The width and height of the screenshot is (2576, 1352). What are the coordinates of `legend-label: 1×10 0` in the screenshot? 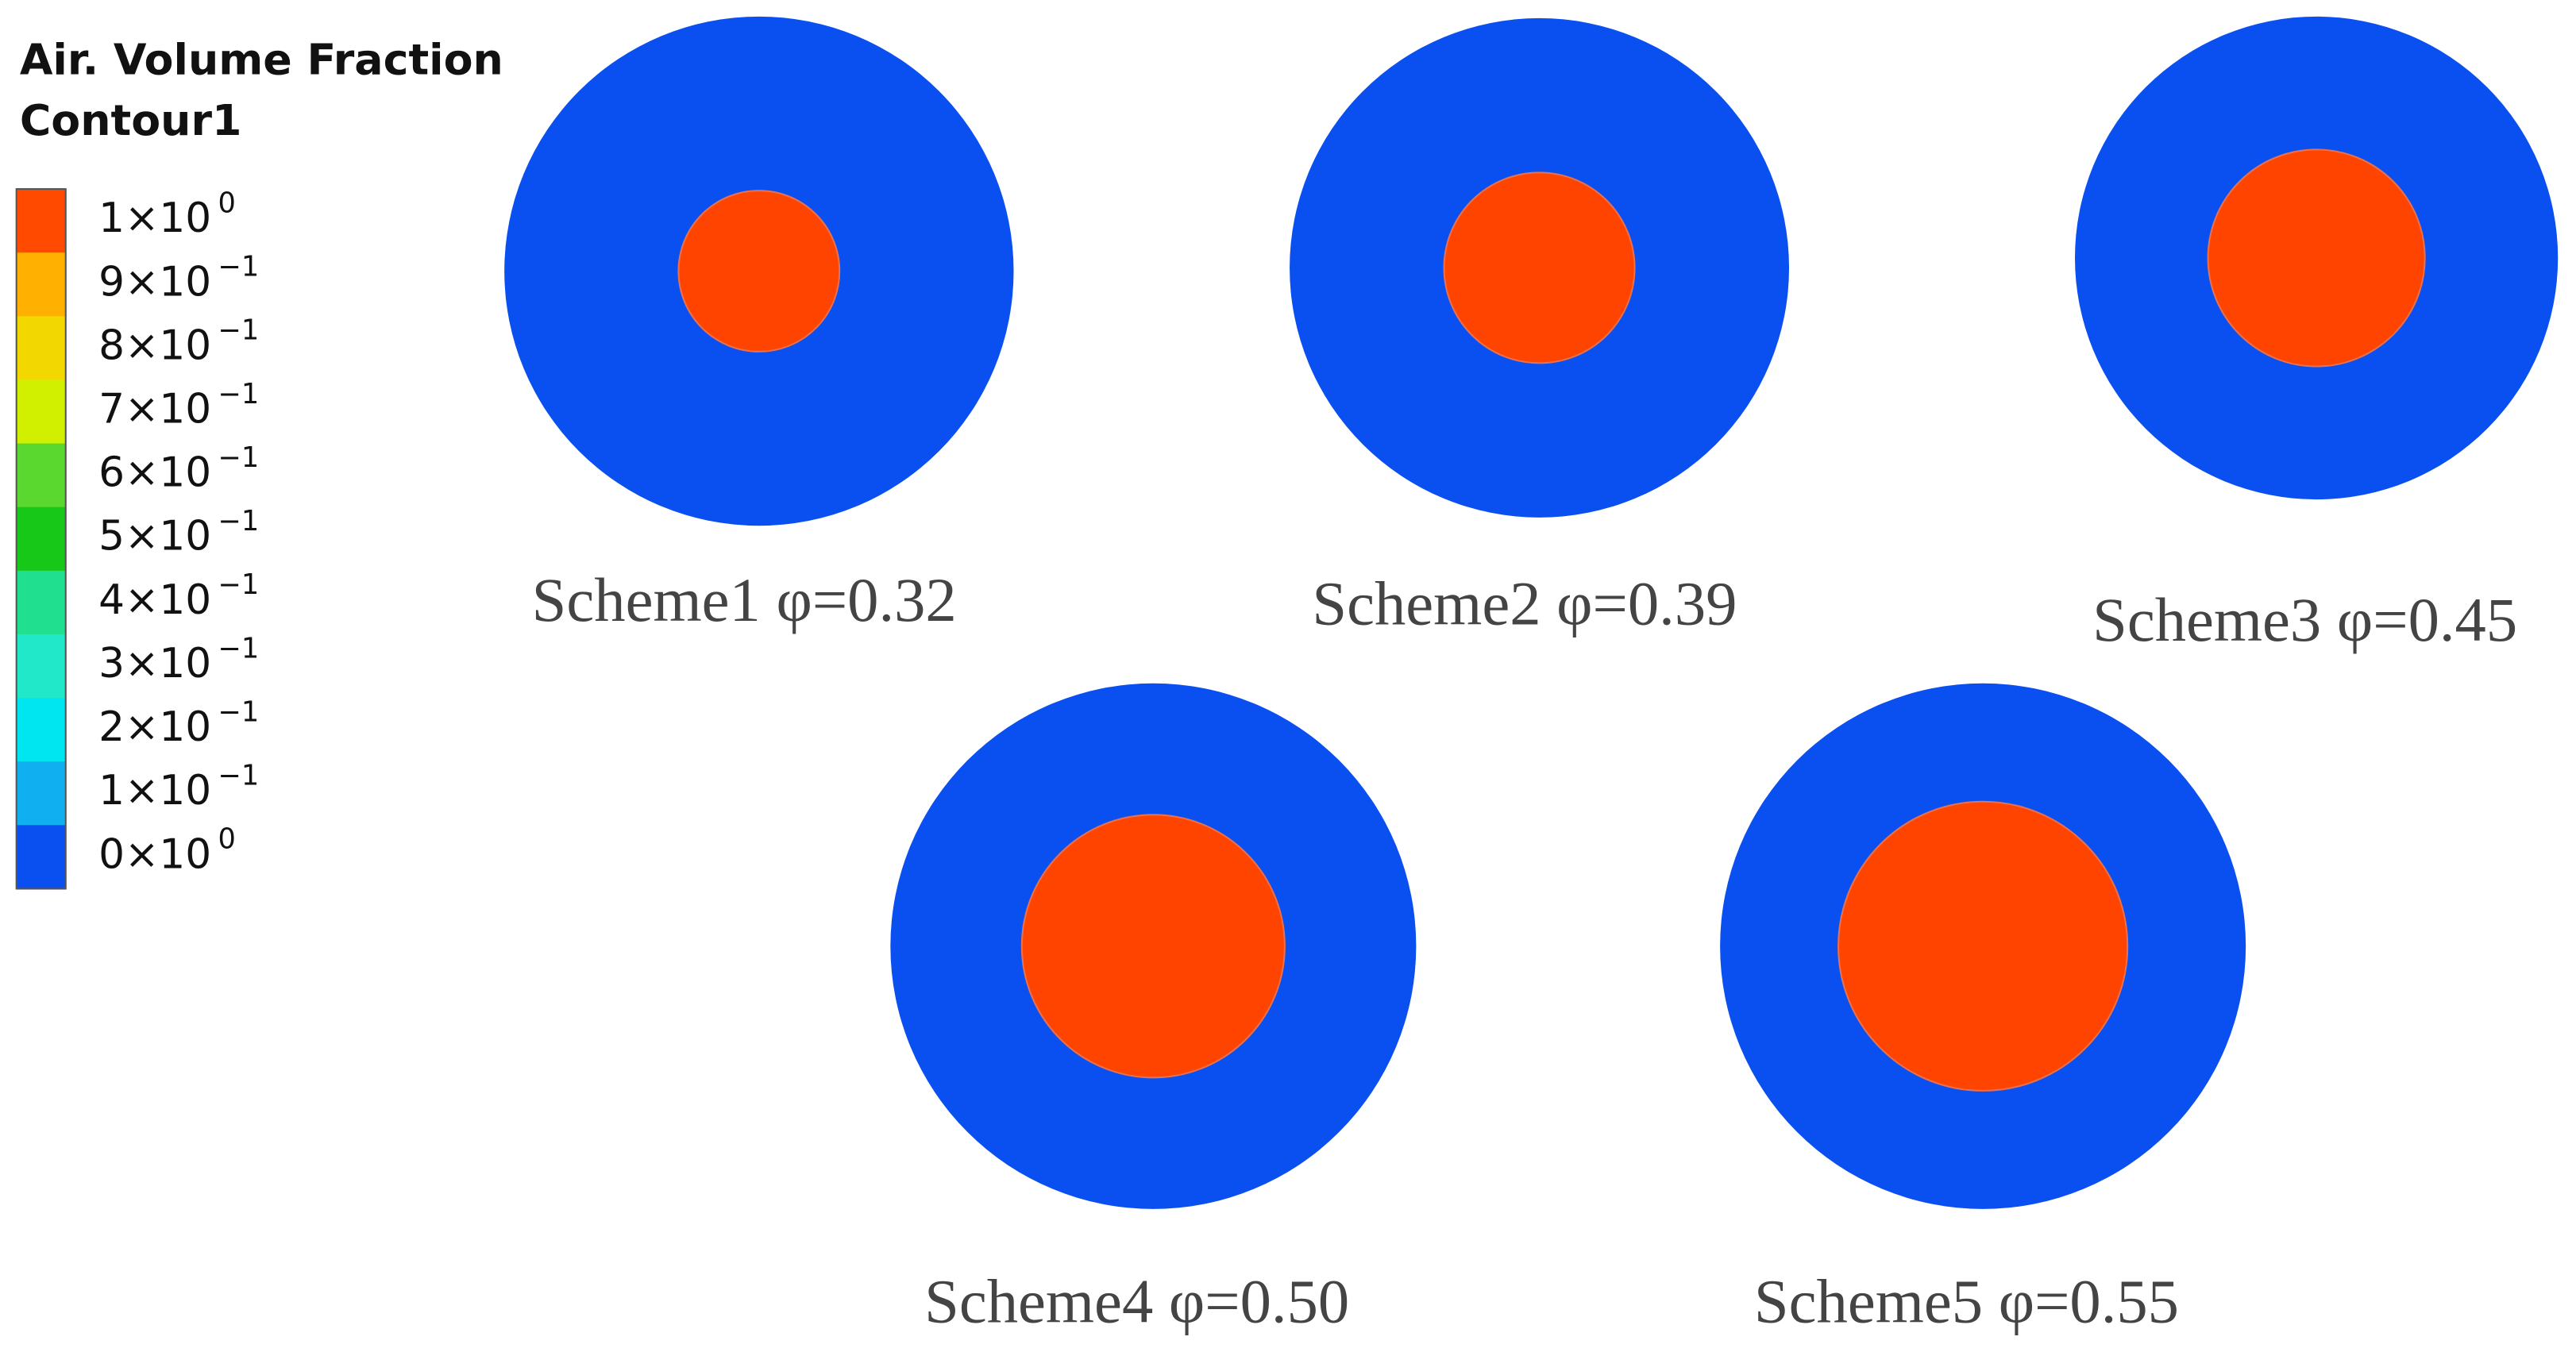 It's located at (167, 214).